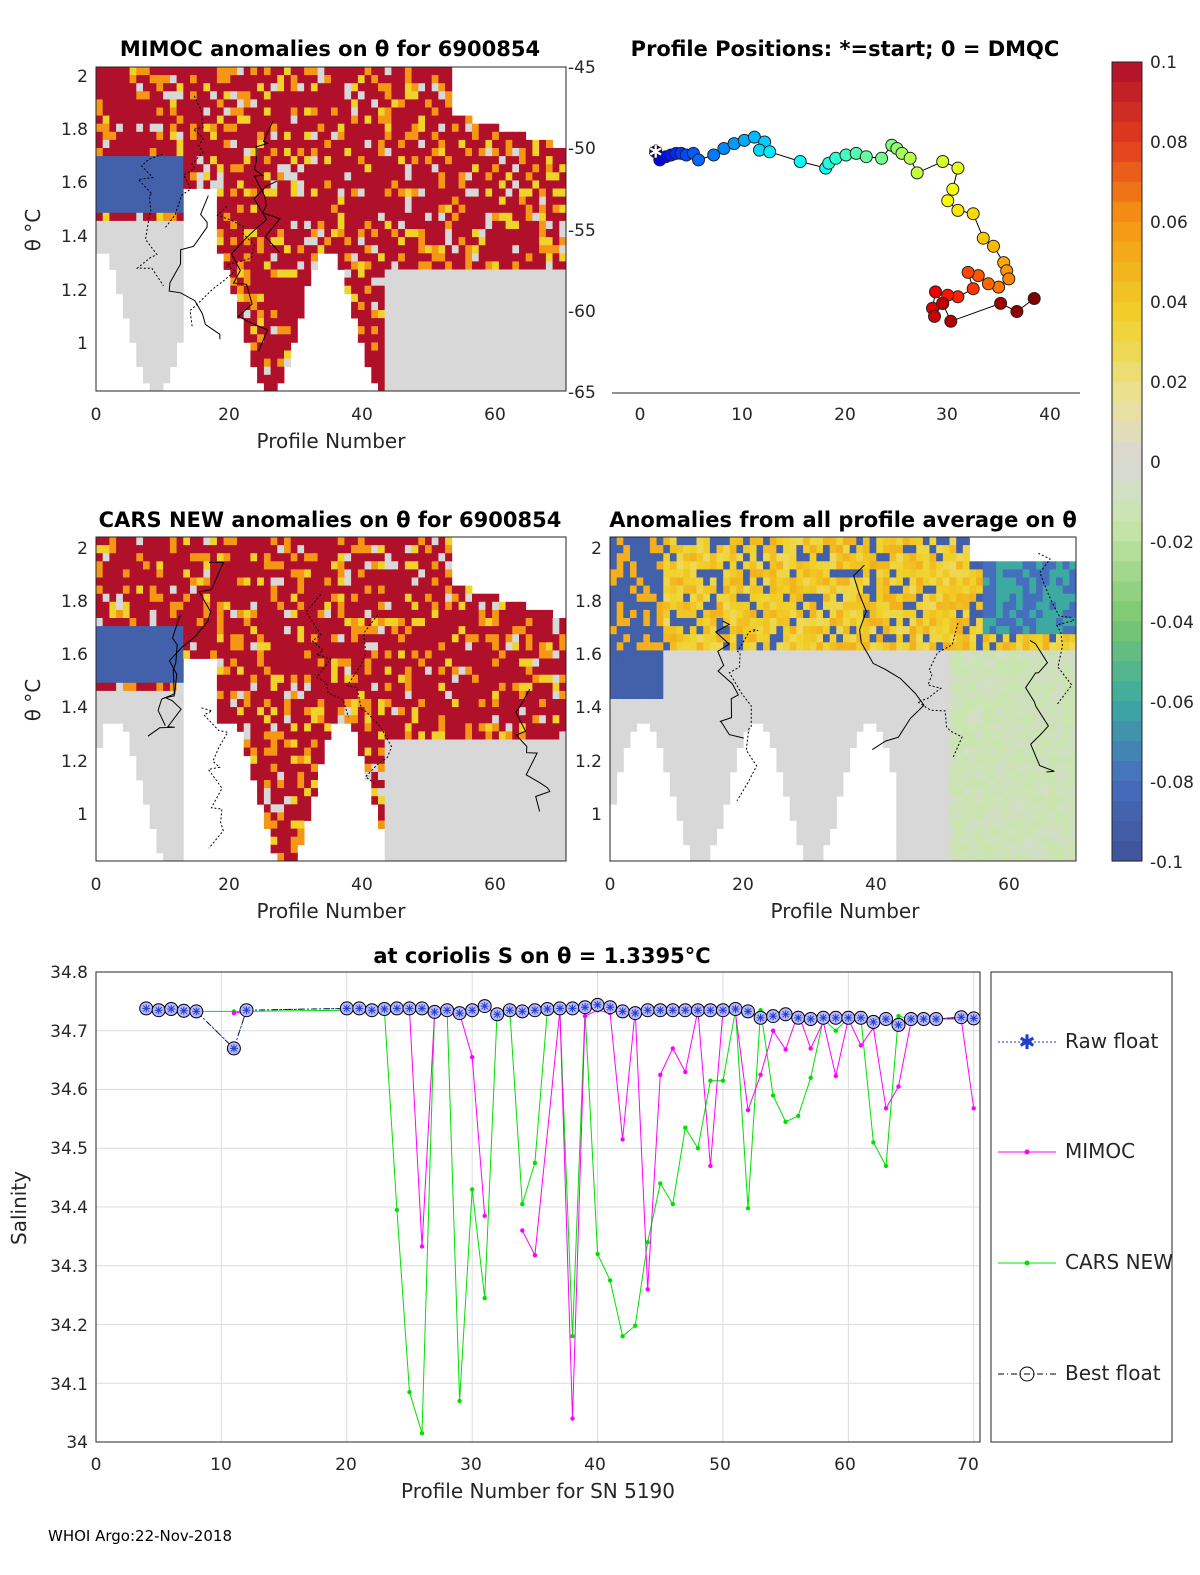 The image size is (1200, 1575). Describe the element at coordinates (82, 549) in the screenshot. I see `y-tick-label: 2` at that location.